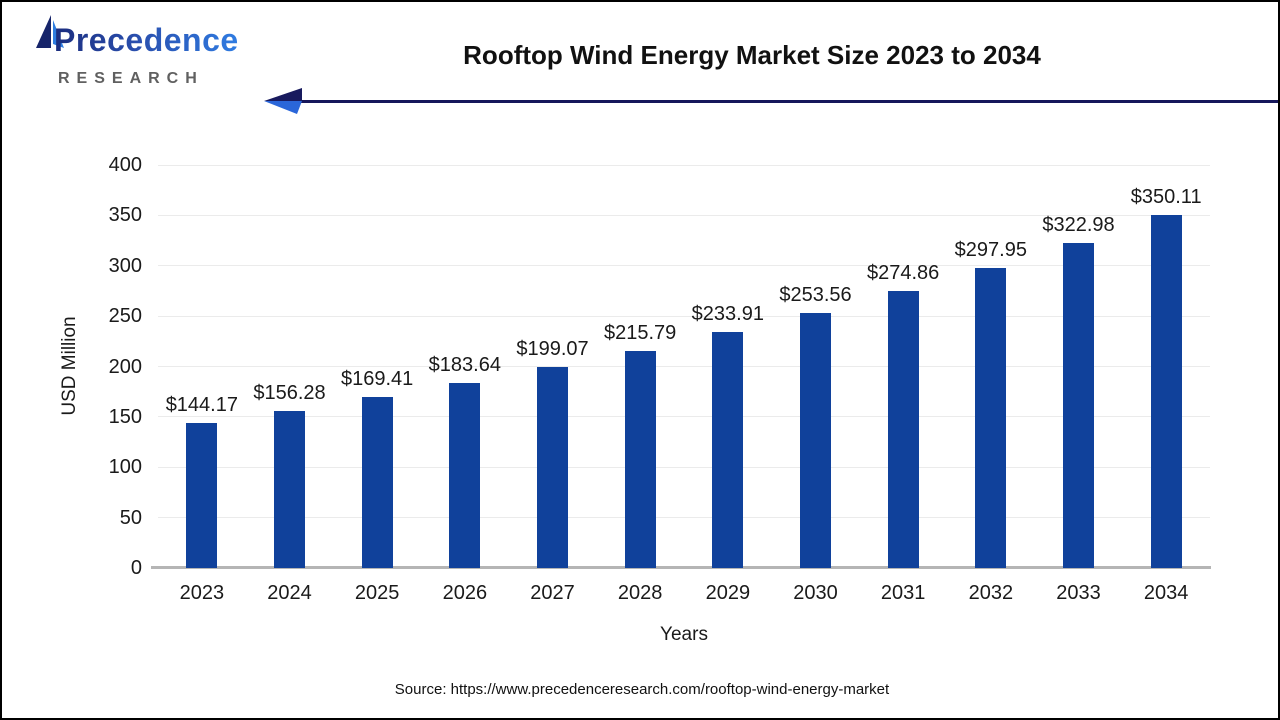 The height and width of the screenshot is (720, 1280). I want to click on y-tick-label: 350, so click(125, 215).